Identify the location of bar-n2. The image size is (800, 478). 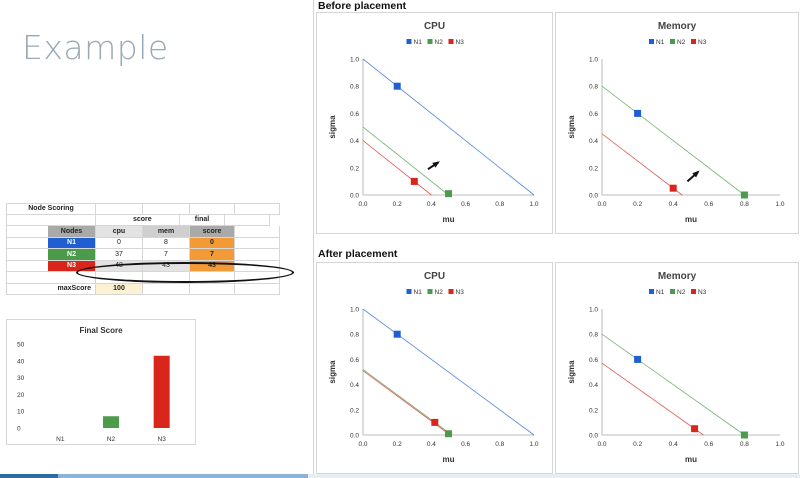
(111, 422).